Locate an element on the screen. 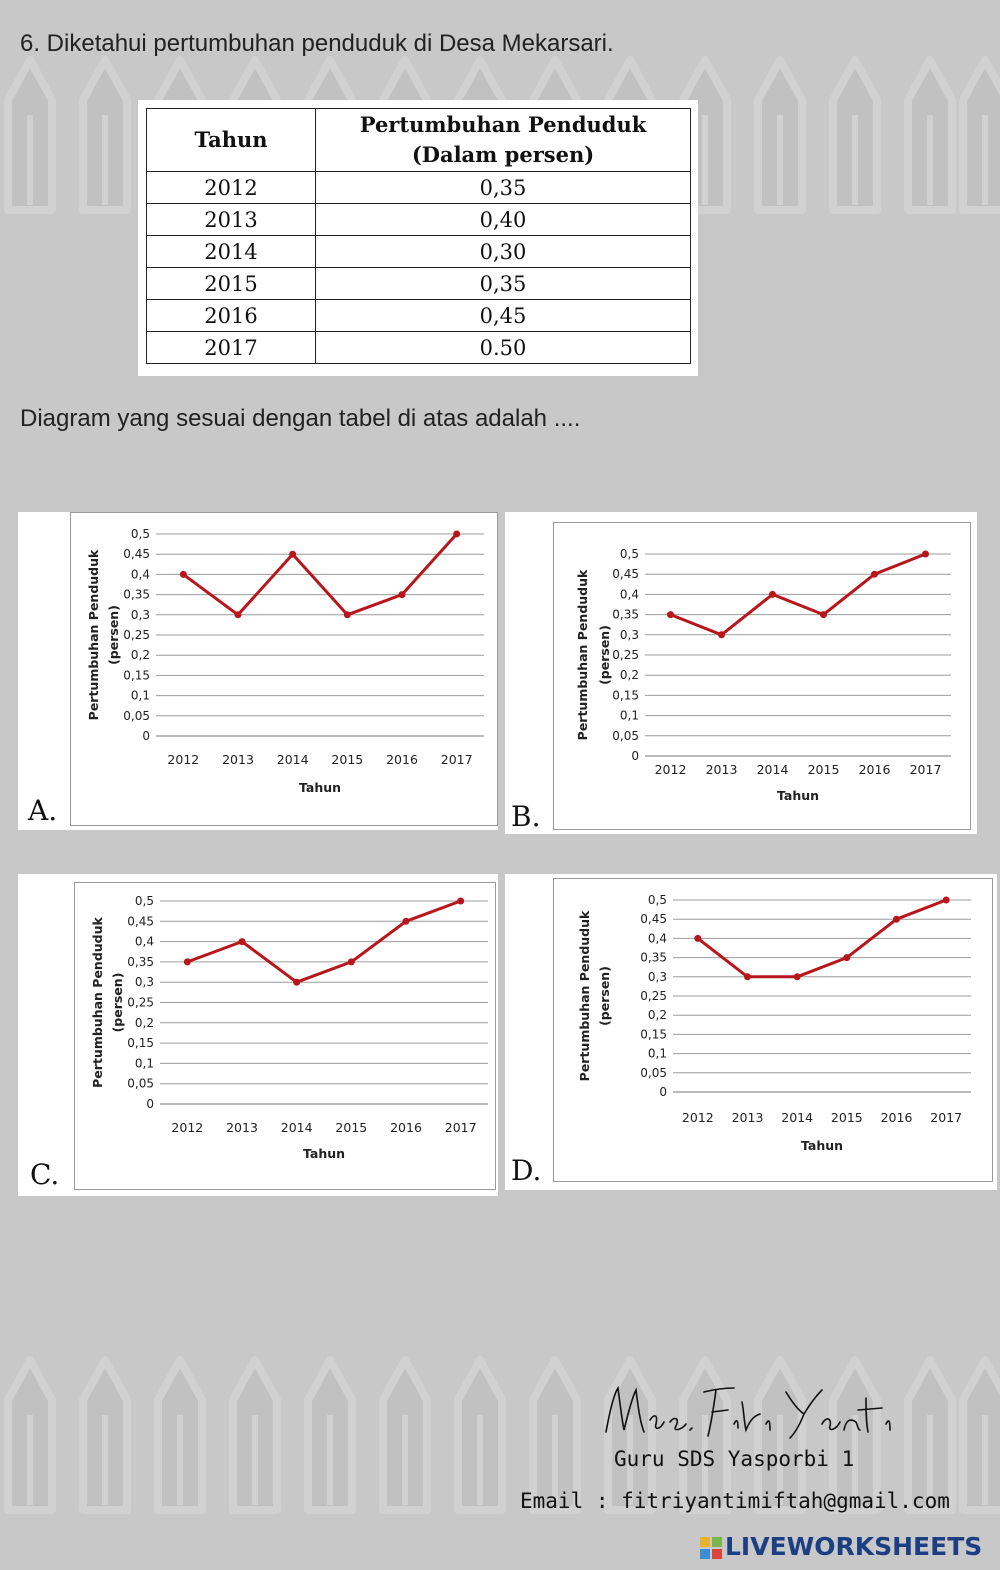 The height and width of the screenshot is (1570, 1000). y-tick-label: 0,45 is located at coordinates (136, 554).